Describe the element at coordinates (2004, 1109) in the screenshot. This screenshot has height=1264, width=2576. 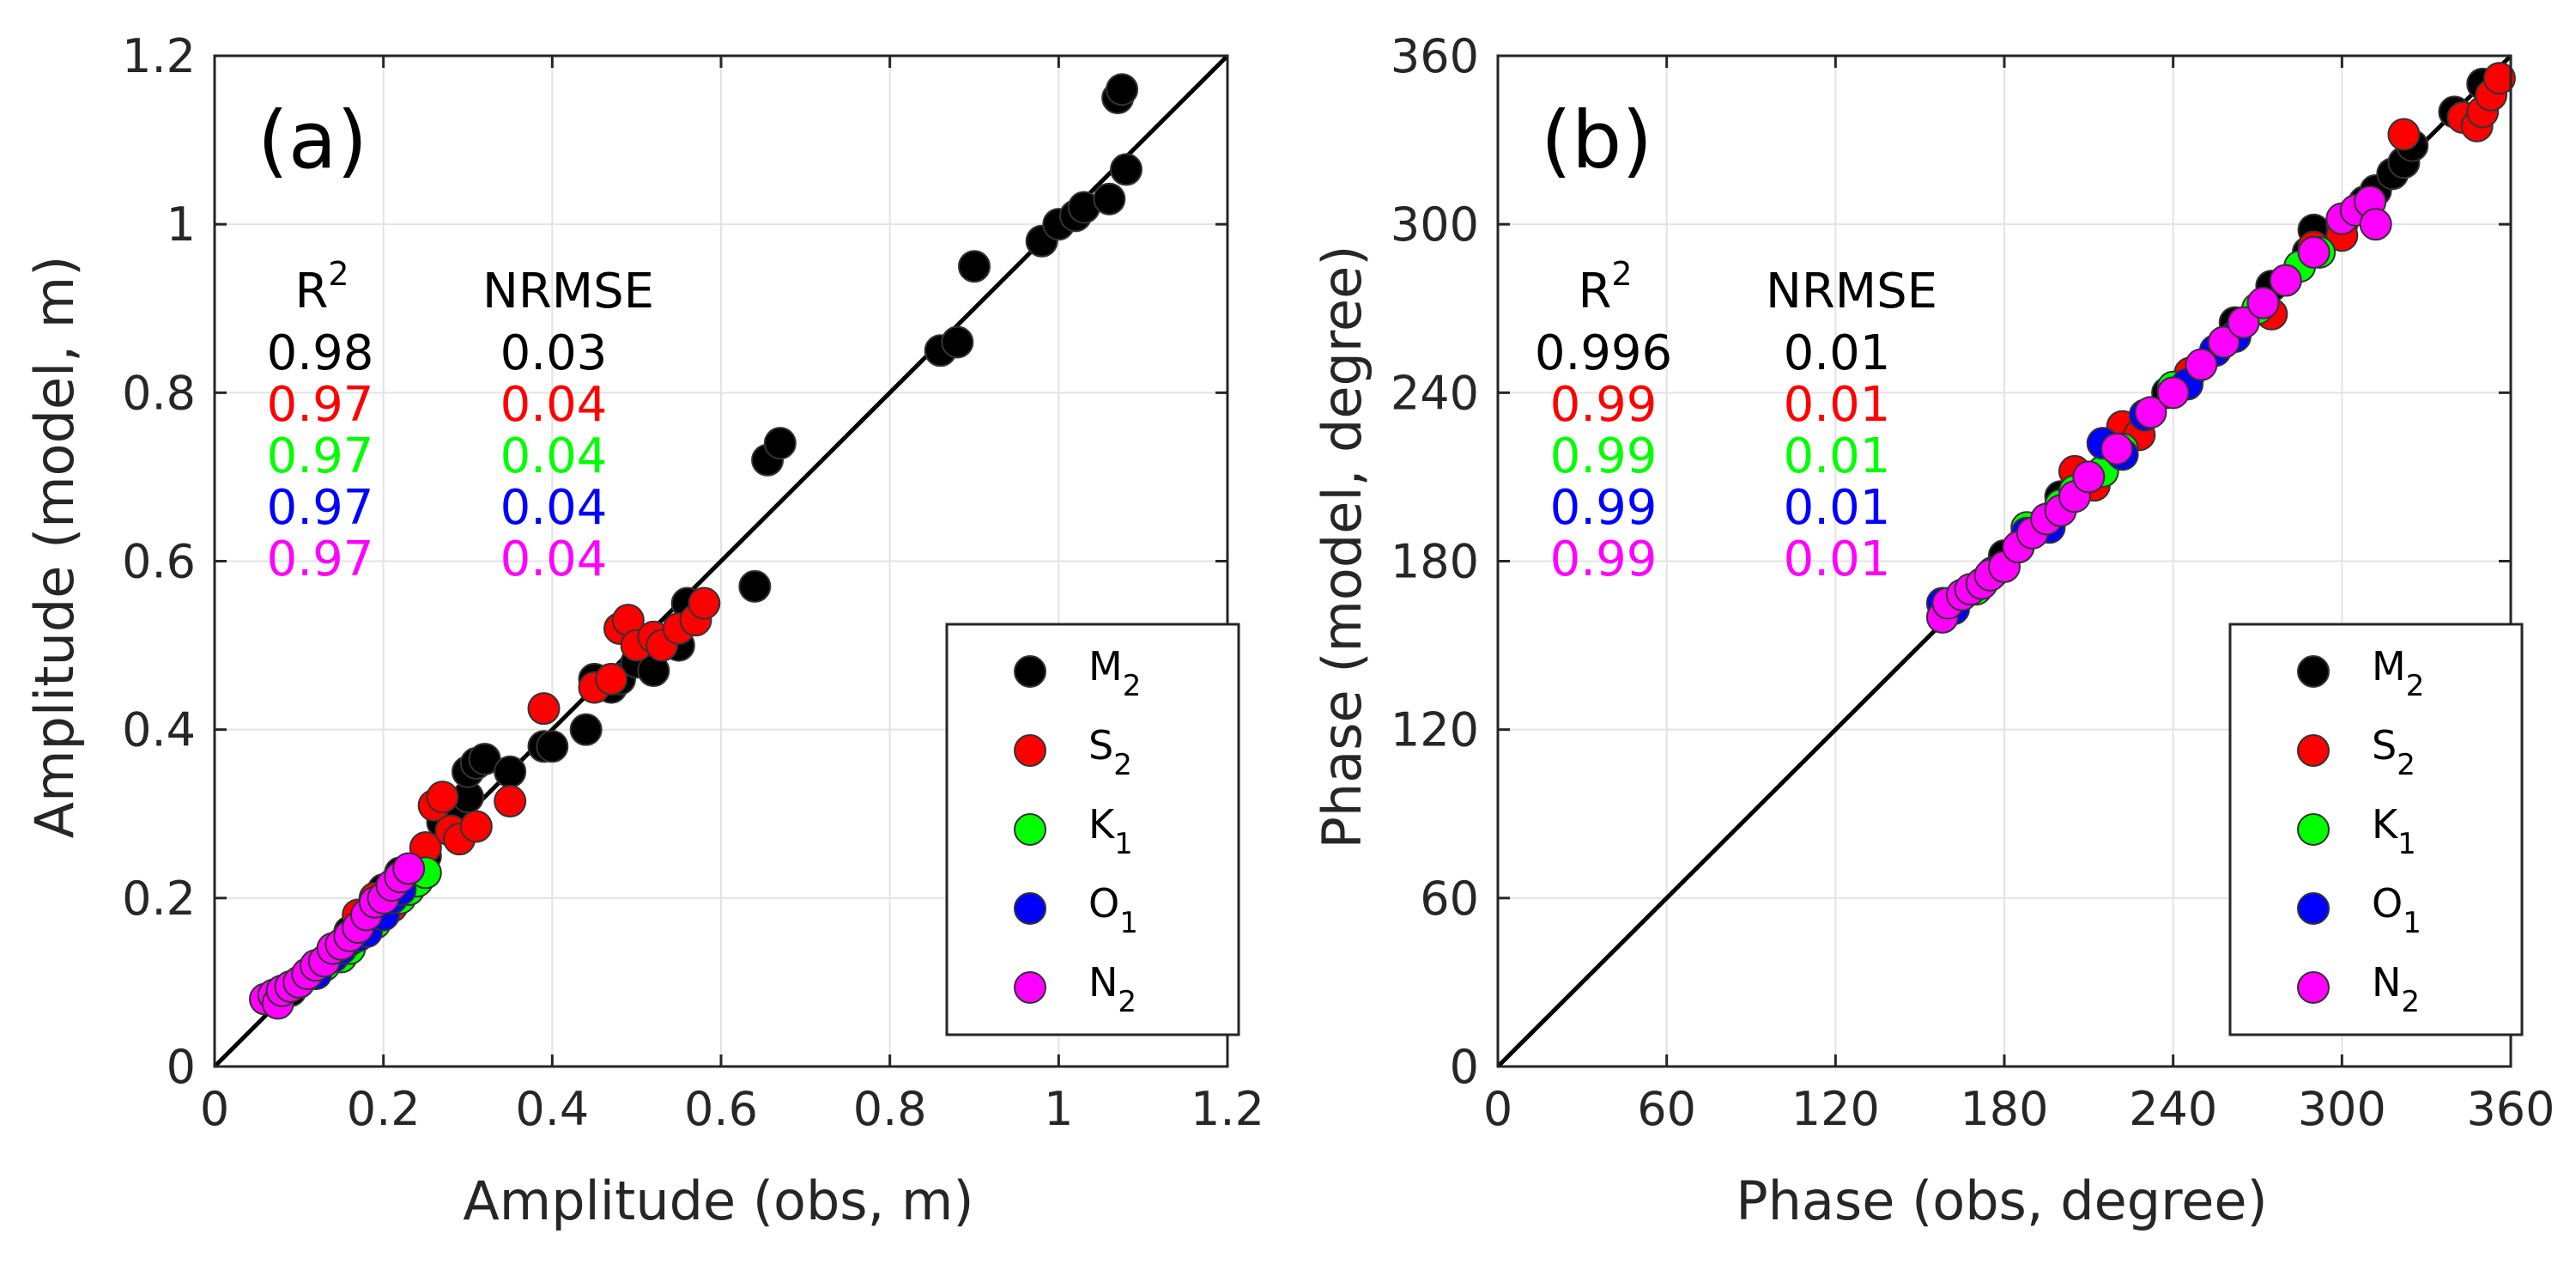
I see `x-tick-label: 180` at that location.